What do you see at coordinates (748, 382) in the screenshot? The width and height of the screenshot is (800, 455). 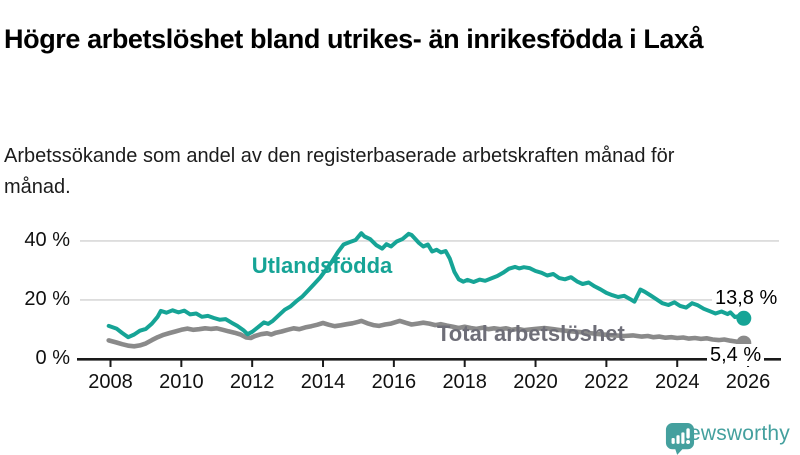 I see `x-axis-tick-label: 2026` at bounding box center [748, 382].